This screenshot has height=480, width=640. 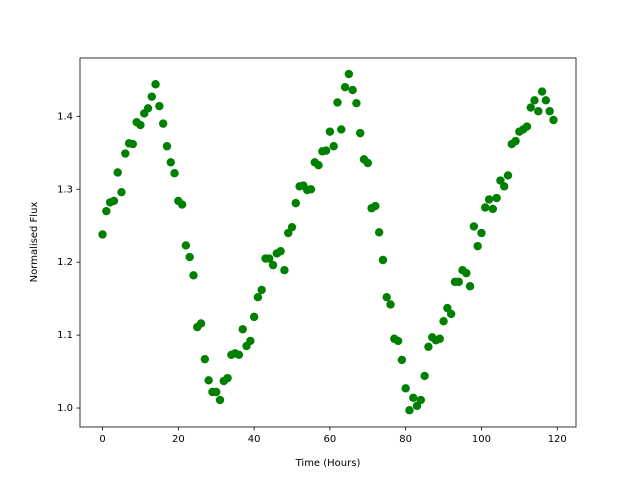 I want to click on y-tick-label: 1.0, so click(x=65, y=408).